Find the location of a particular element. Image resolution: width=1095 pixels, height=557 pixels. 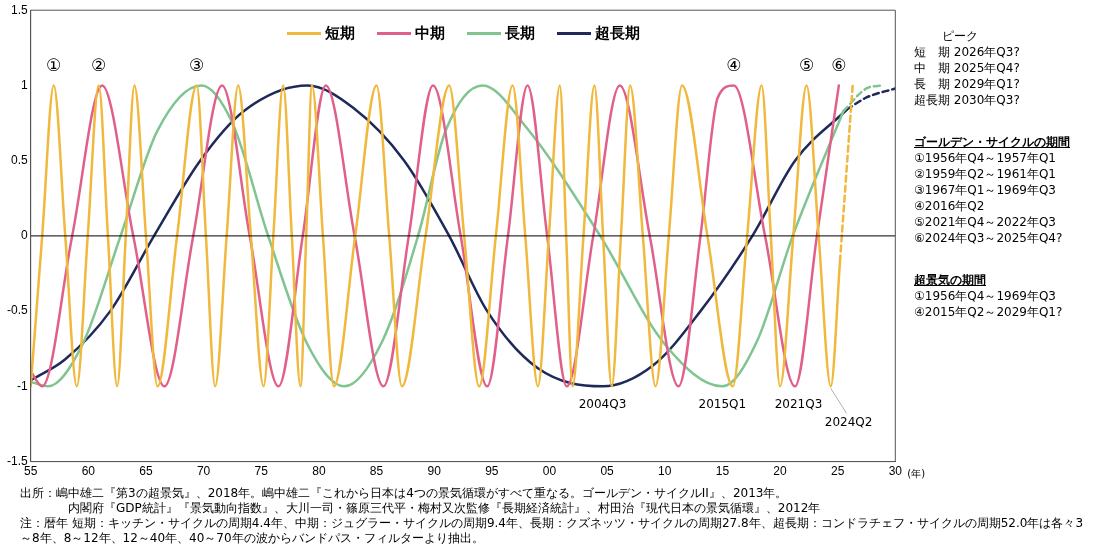

x-tick-label: 60 is located at coordinates (88, 471).